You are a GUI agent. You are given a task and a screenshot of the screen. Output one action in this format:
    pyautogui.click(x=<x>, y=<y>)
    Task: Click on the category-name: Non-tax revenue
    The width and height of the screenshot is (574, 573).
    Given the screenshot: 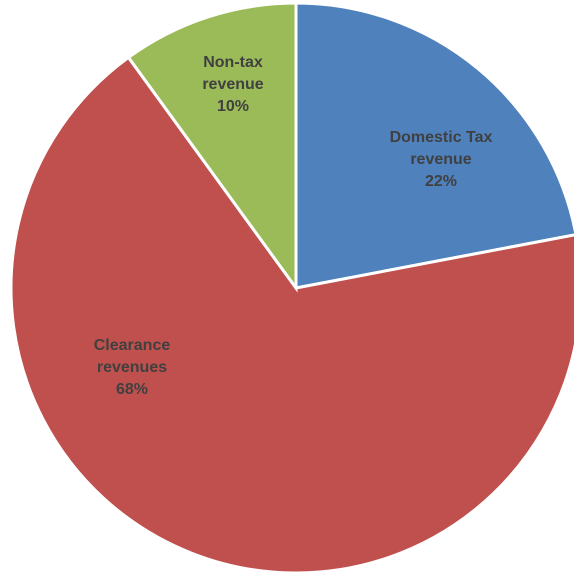 What is the action you would take?
    pyautogui.click(x=233, y=73)
    